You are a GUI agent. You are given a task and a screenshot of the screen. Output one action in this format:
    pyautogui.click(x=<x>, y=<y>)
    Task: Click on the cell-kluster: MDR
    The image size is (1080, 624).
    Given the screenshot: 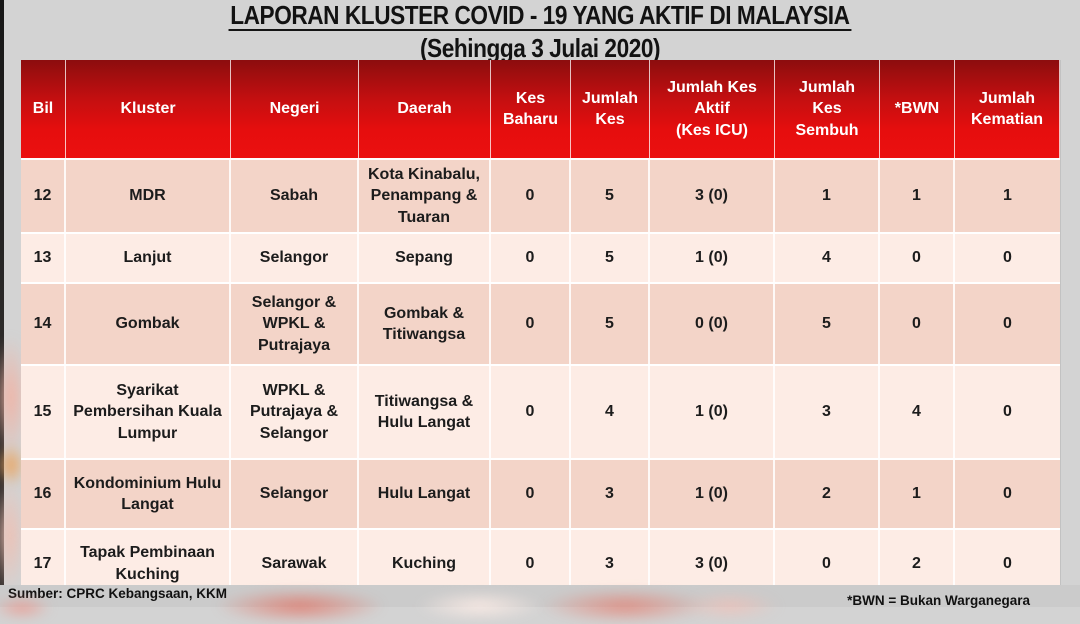 What is the action you would take?
    pyautogui.click(x=148, y=196)
    